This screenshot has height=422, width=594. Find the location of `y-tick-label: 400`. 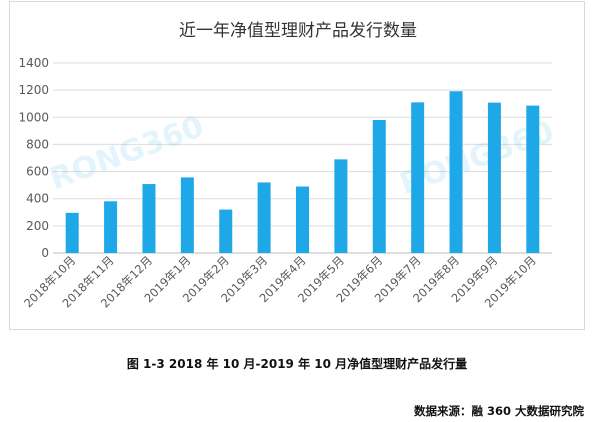

y-tick-label: 400 is located at coordinates (37, 199).